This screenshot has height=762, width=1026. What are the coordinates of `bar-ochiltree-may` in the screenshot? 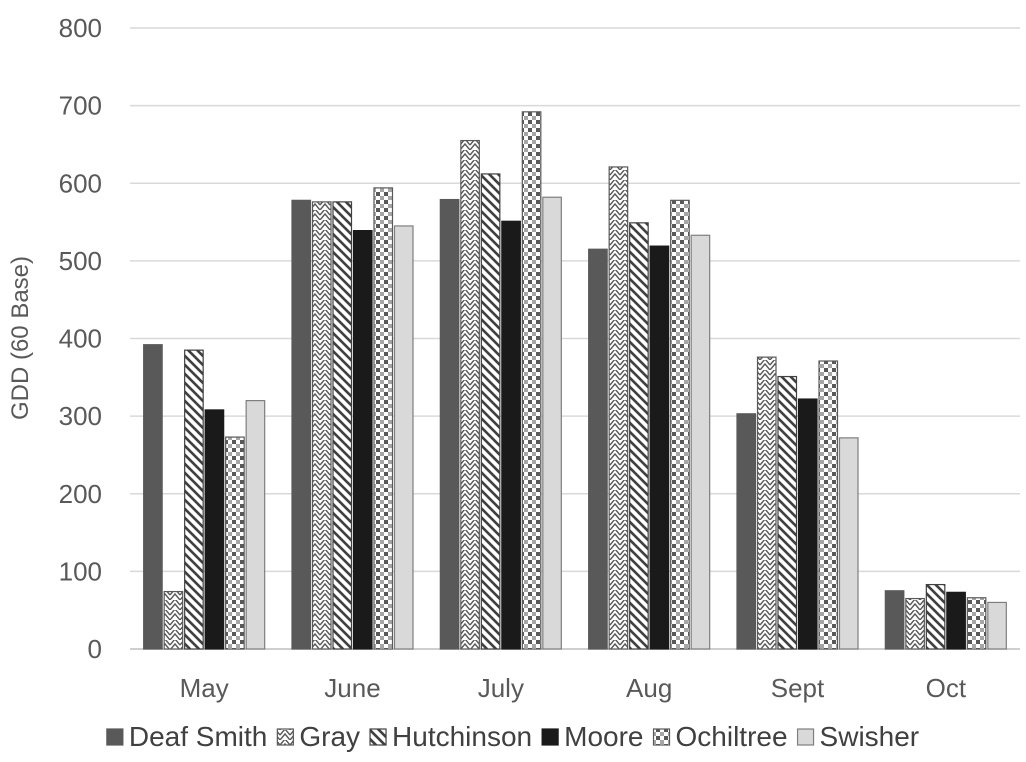 It's located at (235, 543).